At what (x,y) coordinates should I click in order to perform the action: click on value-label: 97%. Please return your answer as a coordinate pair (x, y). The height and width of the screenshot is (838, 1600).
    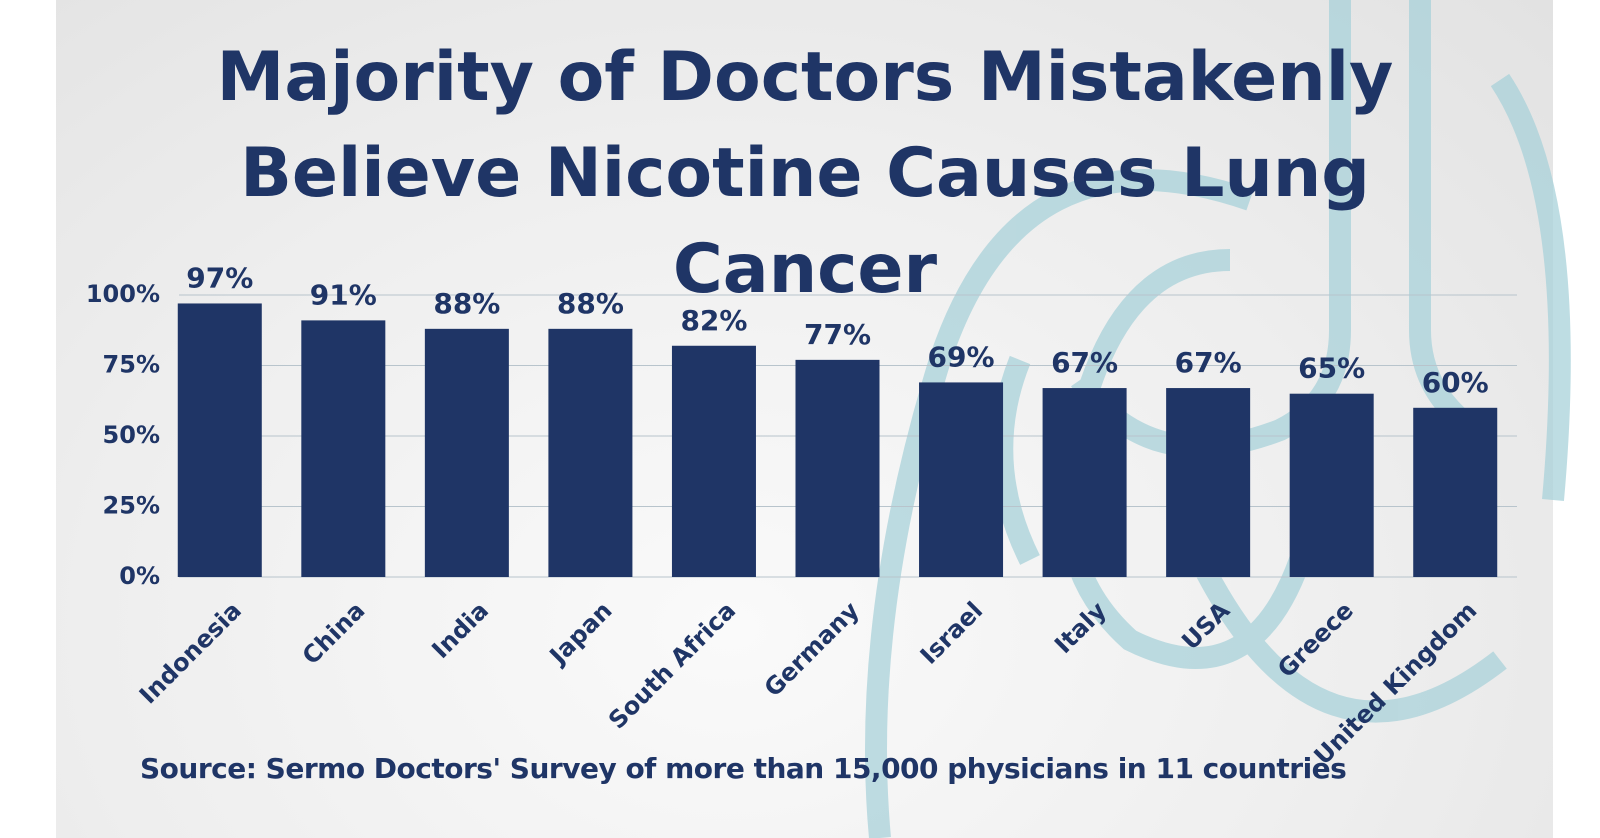
    Looking at the image, I should click on (219, 277).